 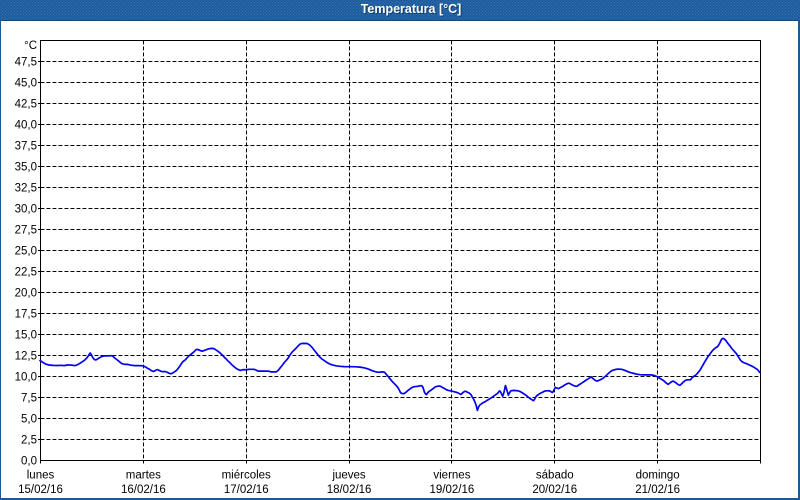 What do you see at coordinates (26, 336) in the screenshot?
I see `svg-text: 15,0` at bounding box center [26, 336].